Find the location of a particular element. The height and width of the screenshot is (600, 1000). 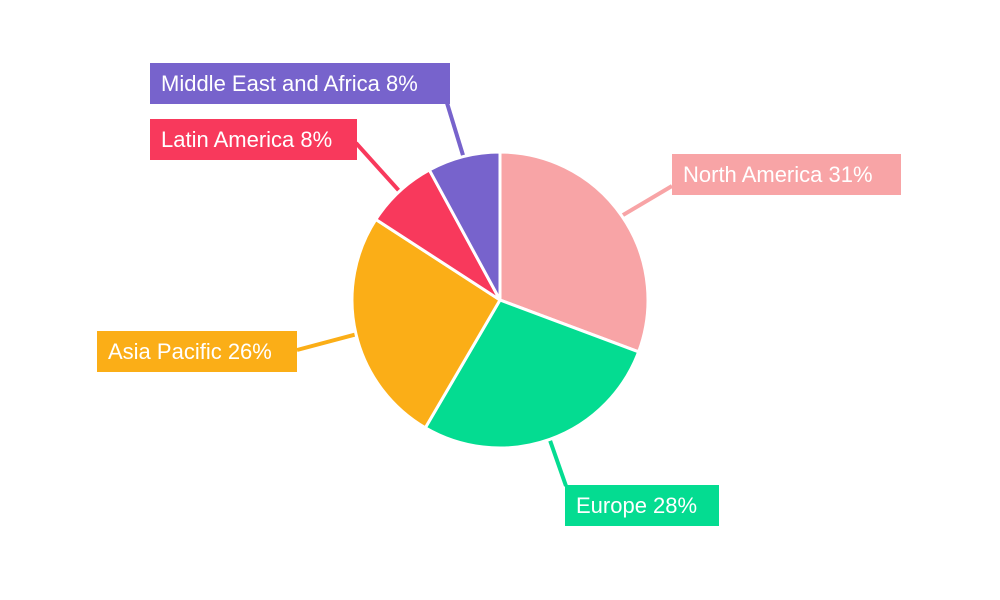

pie-slice-middle-east-and-africa is located at coordinates (464, 226).